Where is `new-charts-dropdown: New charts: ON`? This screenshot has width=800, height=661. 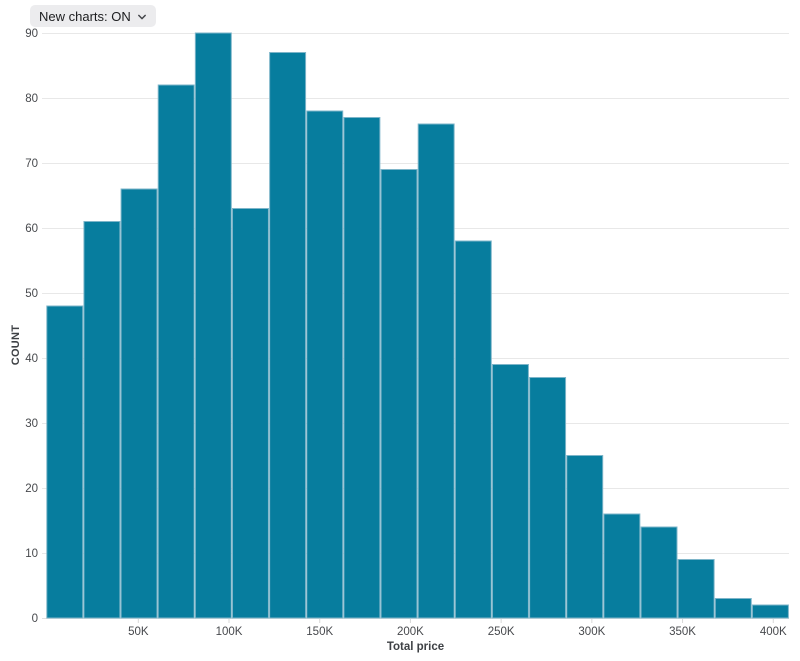 new-charts-dropdown: New charts: ON is located at coordinates (93, 16).